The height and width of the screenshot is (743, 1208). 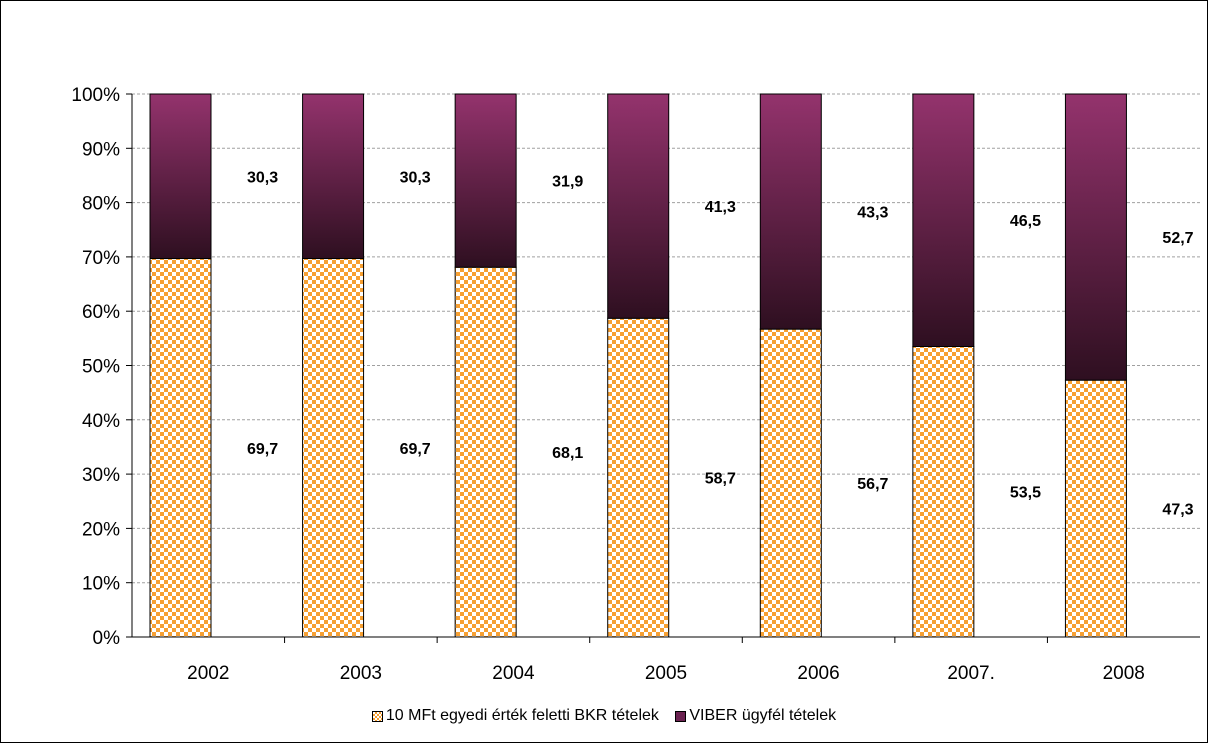 I want to click on x-tick-label: 2006, so click(x=818, y=673).